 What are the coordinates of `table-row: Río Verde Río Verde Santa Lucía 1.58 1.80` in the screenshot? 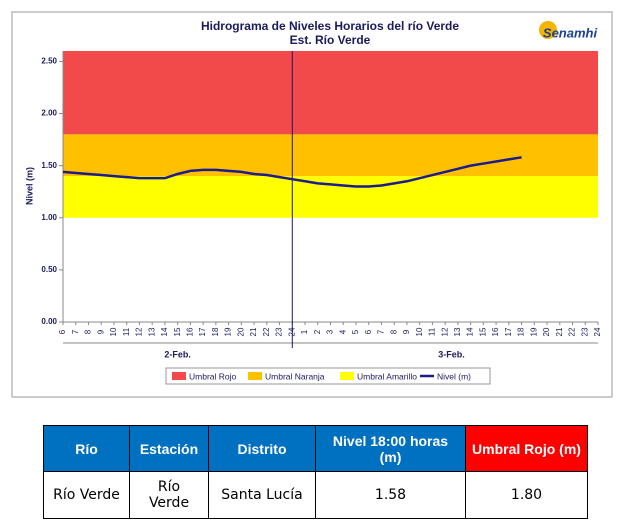 It's located at (315, 495).